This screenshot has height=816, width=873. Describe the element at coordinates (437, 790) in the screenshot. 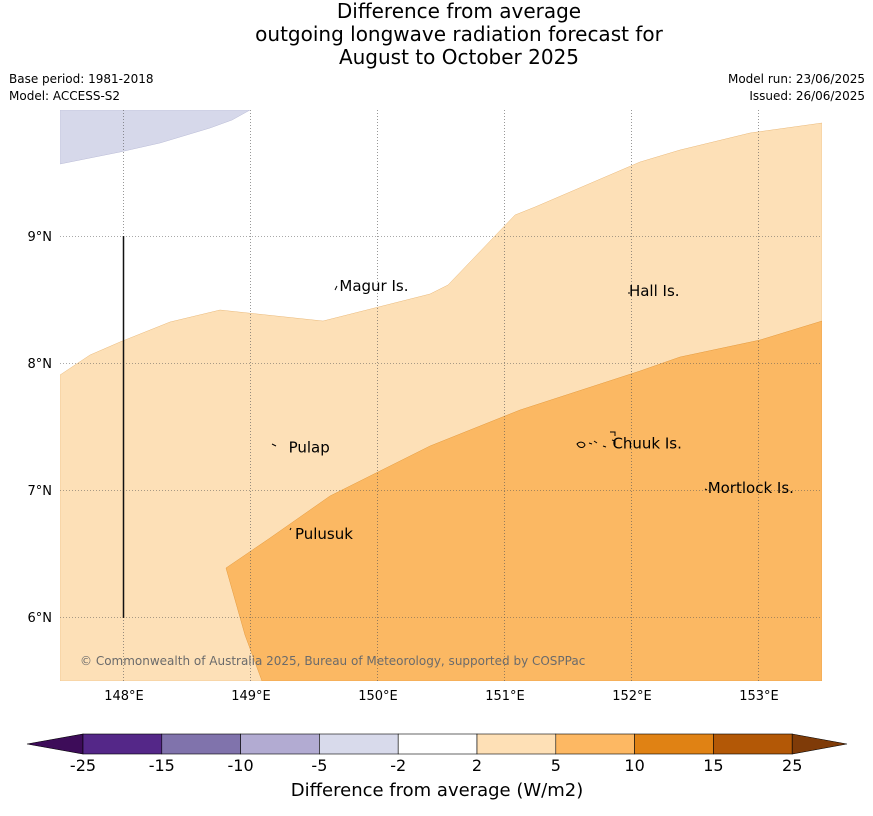

I see `colorbar-title: Difference from average (W/m2)` at that location.